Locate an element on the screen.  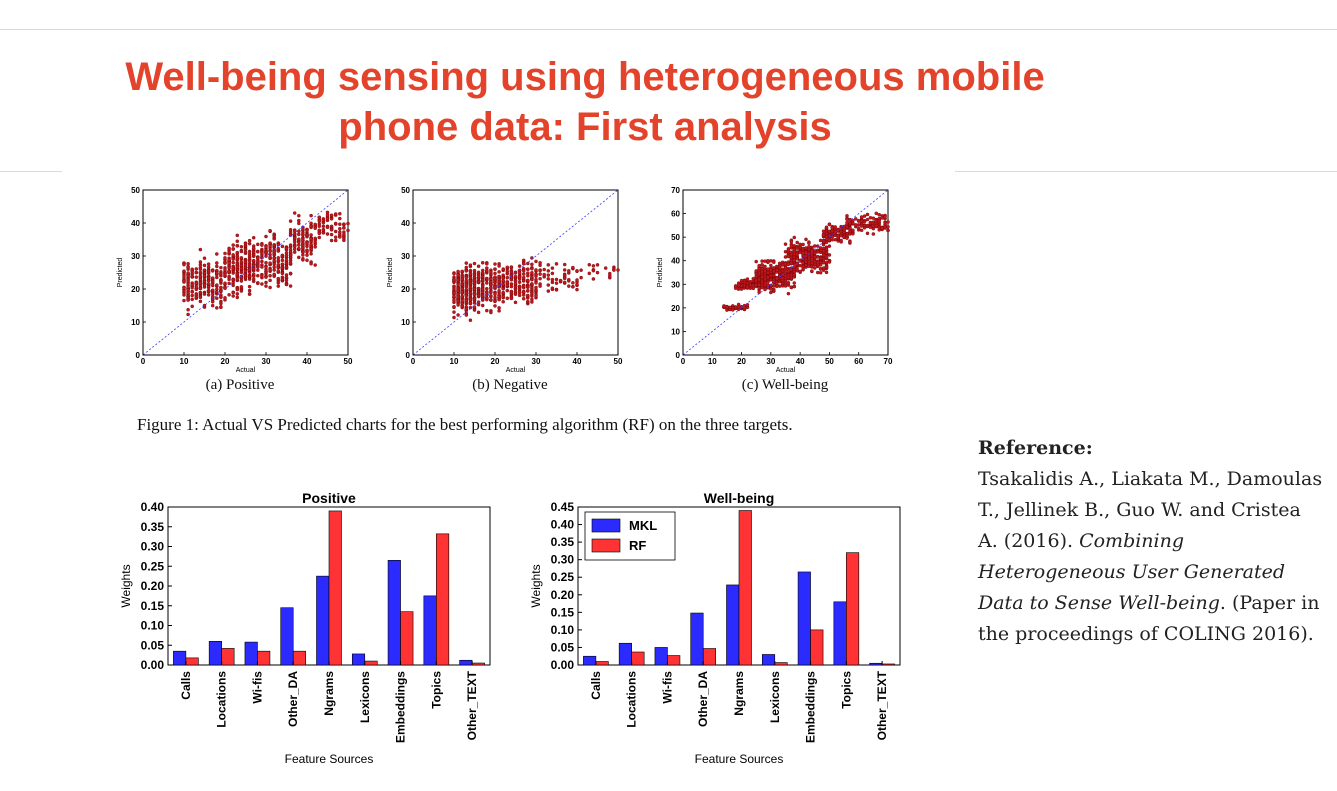
y-tick-label: 10 is located at coordinates (135, 322).